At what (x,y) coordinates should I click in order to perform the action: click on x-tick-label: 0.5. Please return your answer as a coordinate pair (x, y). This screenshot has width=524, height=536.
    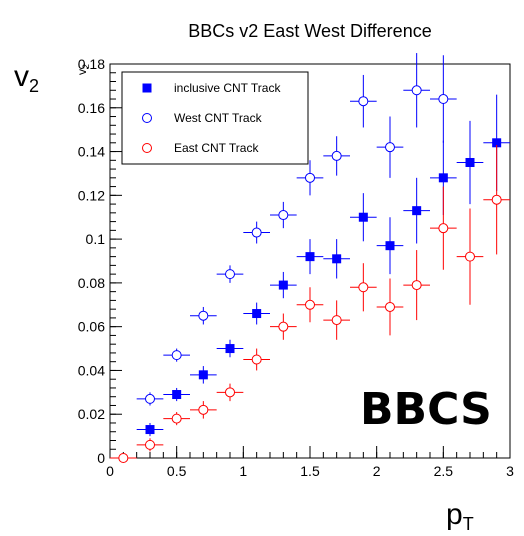
    Looking at the image, I should click on (177, 471).